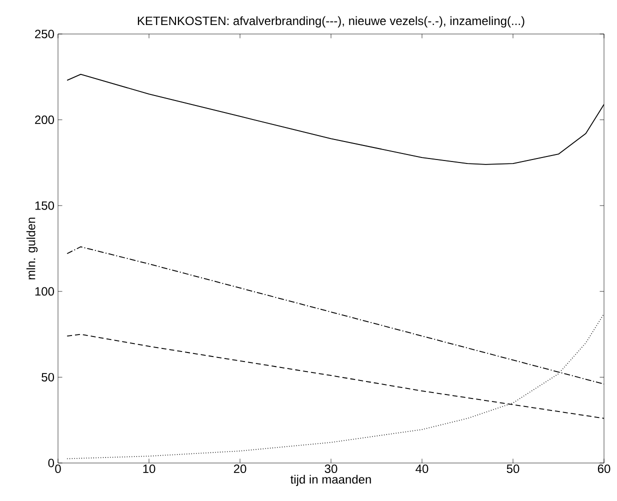  Describe the element at coordinates (44, 120) in the screenshot. I see `y-tick-label: 200` at that location.